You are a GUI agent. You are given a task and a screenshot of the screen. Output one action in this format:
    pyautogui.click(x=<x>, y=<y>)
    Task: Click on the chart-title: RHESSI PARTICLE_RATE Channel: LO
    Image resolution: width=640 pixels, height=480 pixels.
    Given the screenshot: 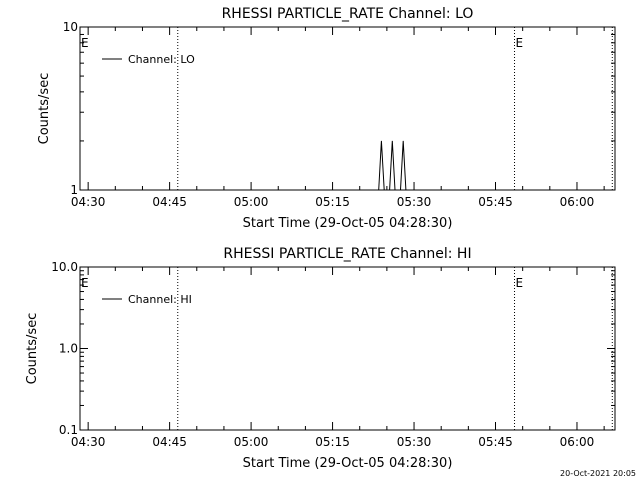 What is the action you would take?
    pyautogui.click(x=348, y=14)
    